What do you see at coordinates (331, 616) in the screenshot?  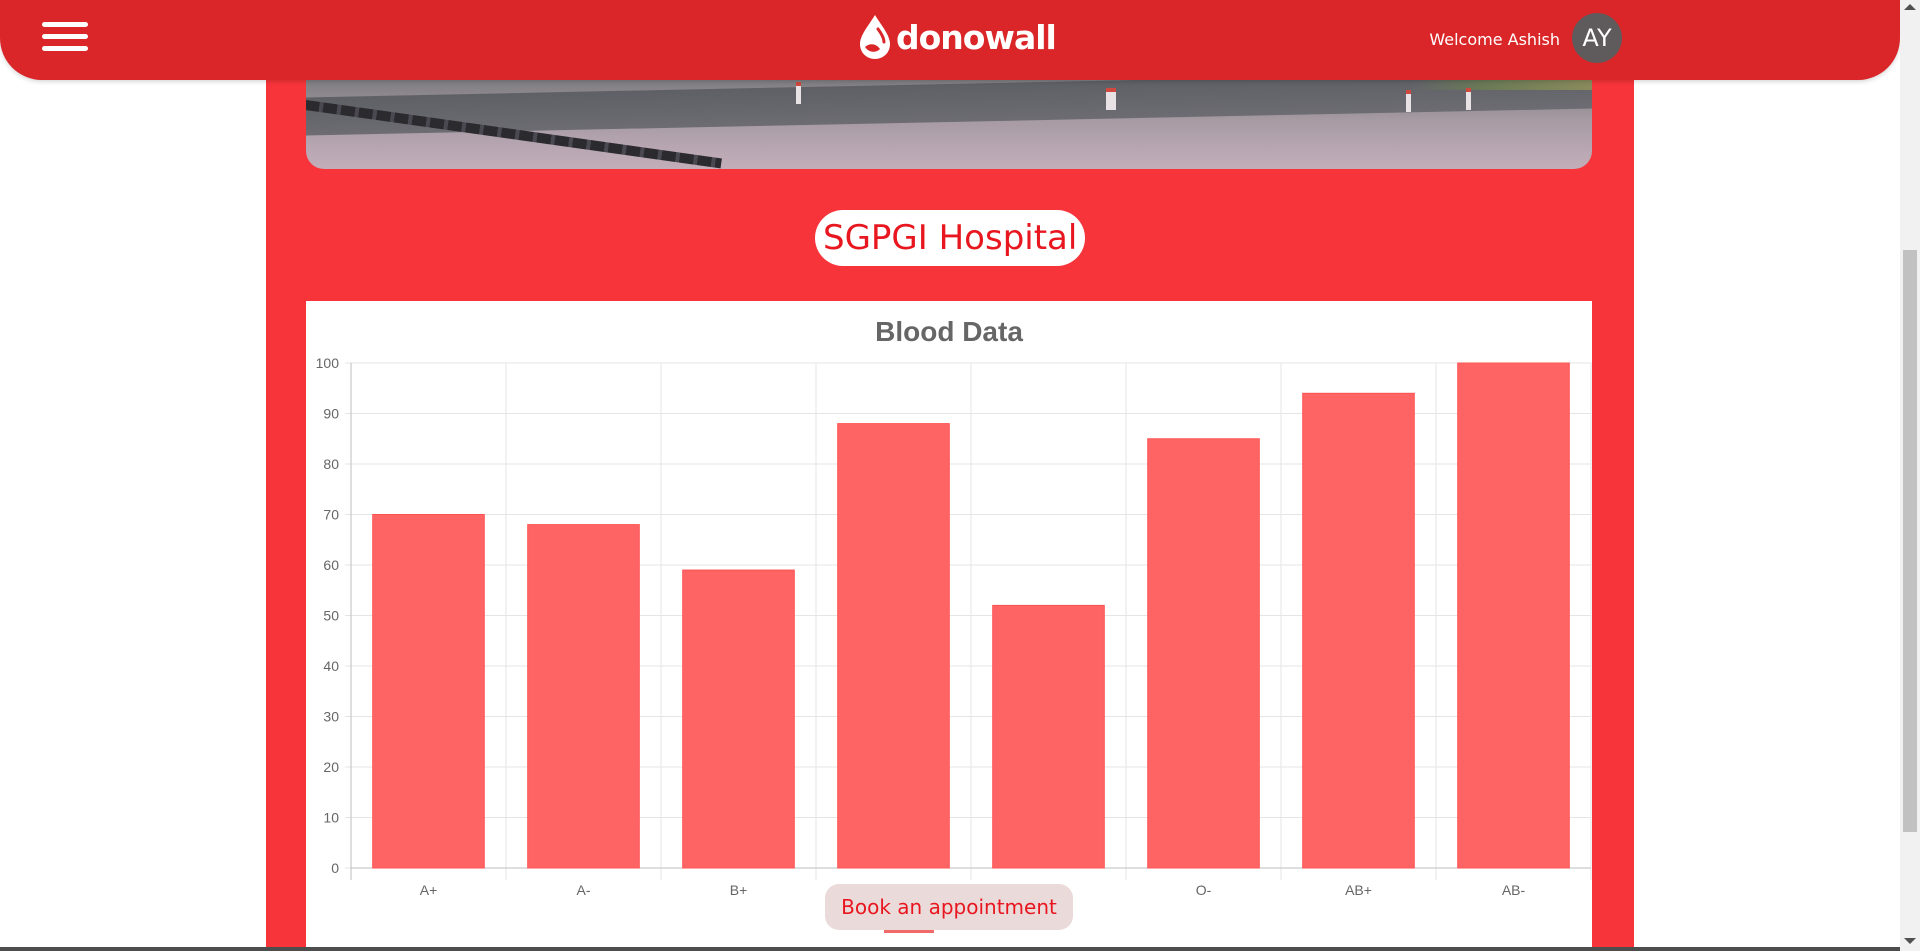 I see `y-tick-label: 50` at bounding box center [331, 616].